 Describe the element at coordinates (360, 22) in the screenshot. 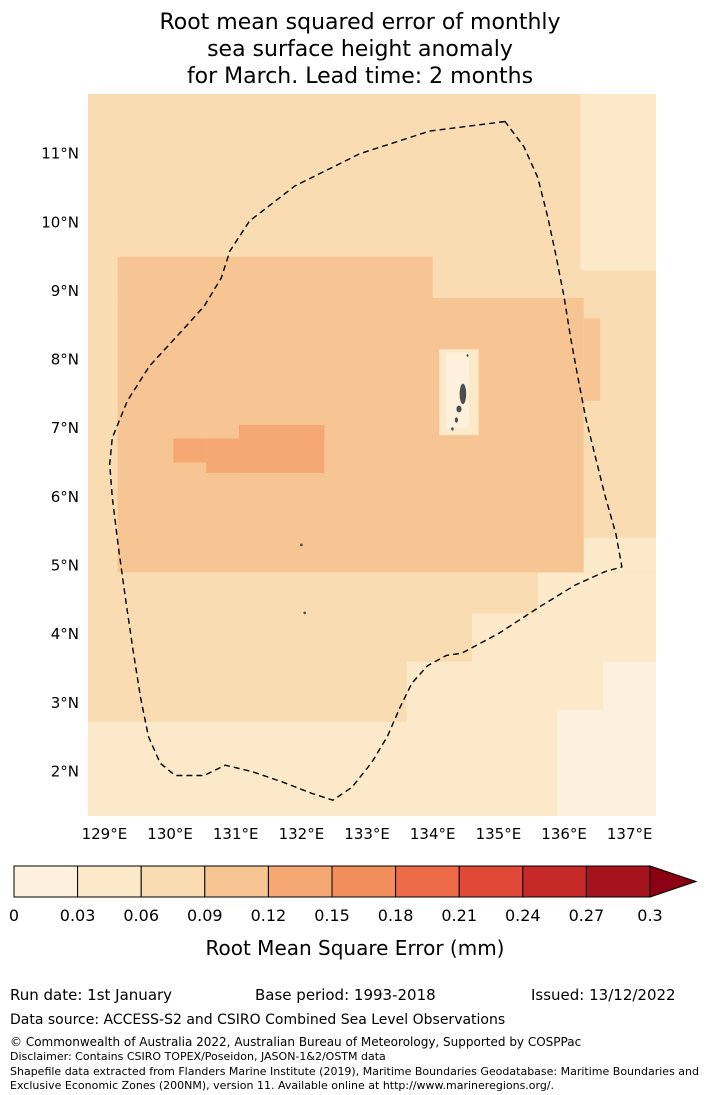

I see `chart-title-line-1: Root mean squared error of monthly` at that location.